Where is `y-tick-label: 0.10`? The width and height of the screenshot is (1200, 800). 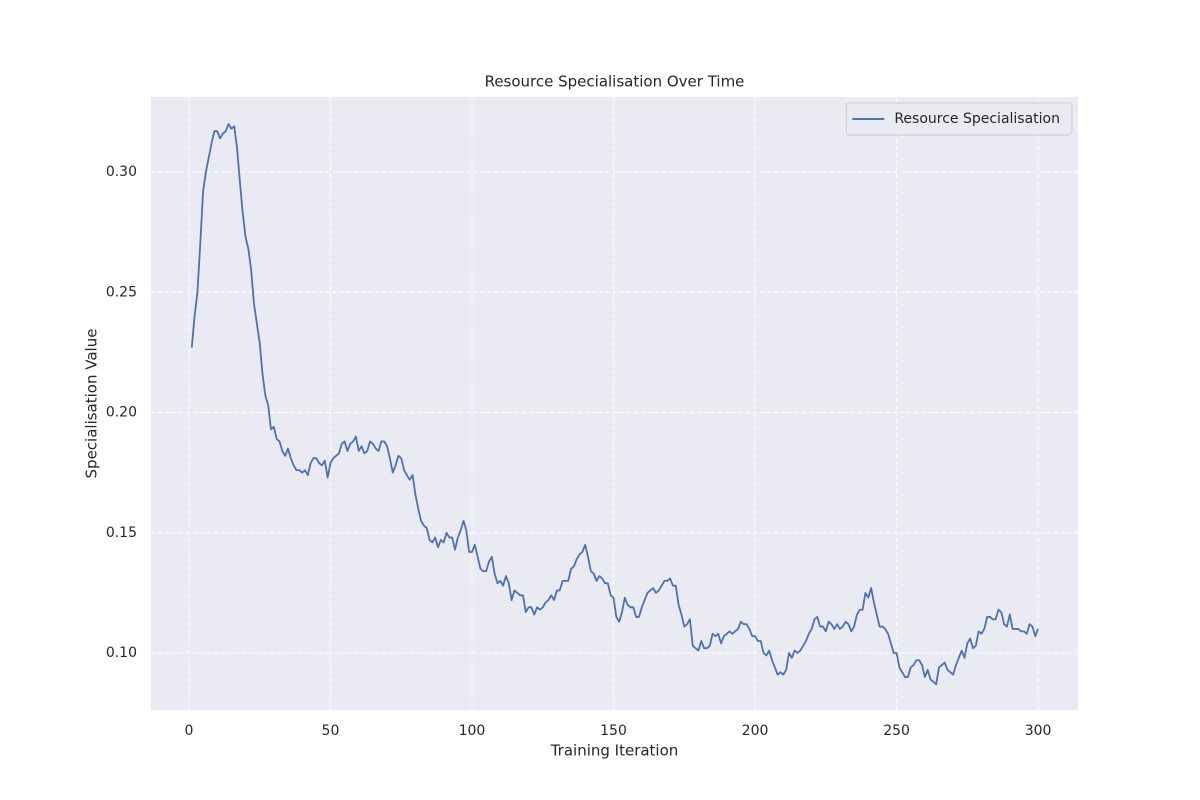
y-tick-label: 0.10 is located at coordinates (121, 653).